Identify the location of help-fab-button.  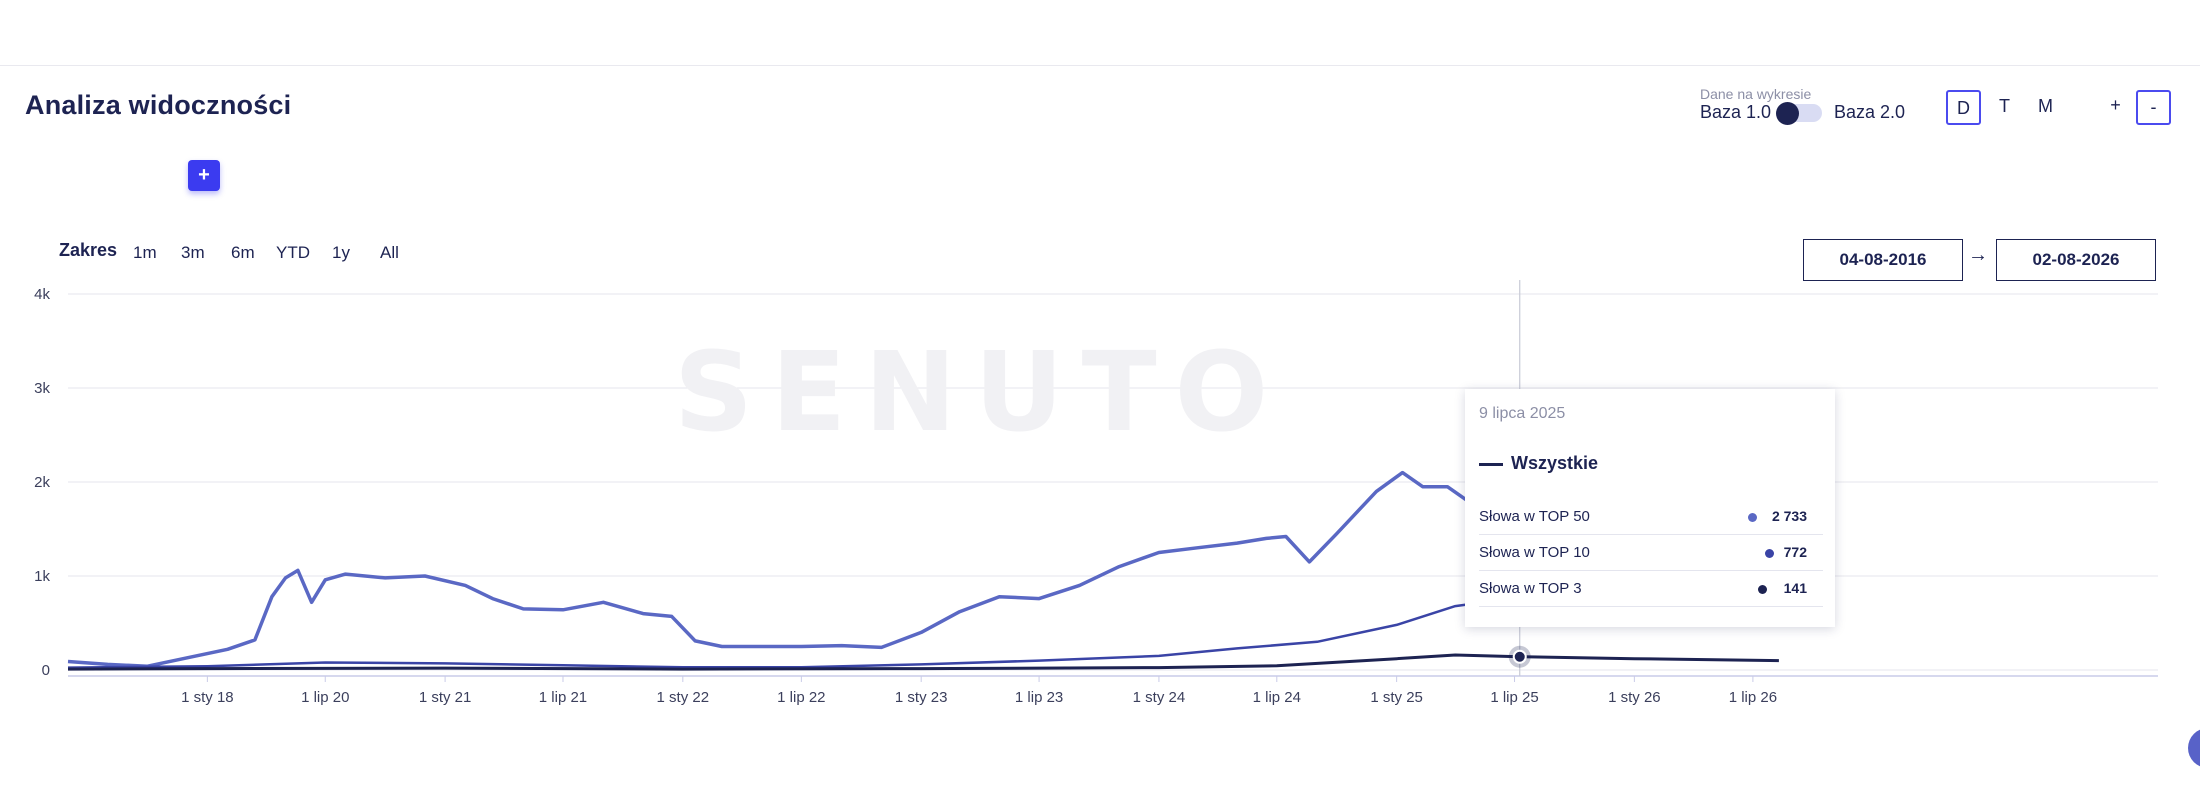
(2194, 748).